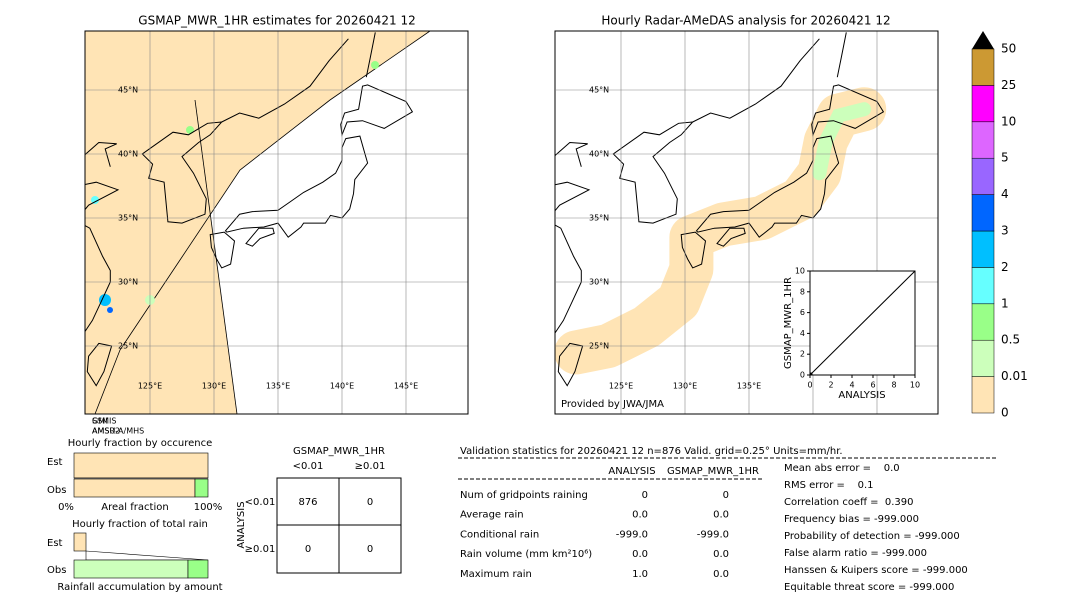 The height and width of the screenshot is (612, 1080). Describe the element at coordinates (492, 515) in the screenshot. I see `row-label: Average rain` at that location.